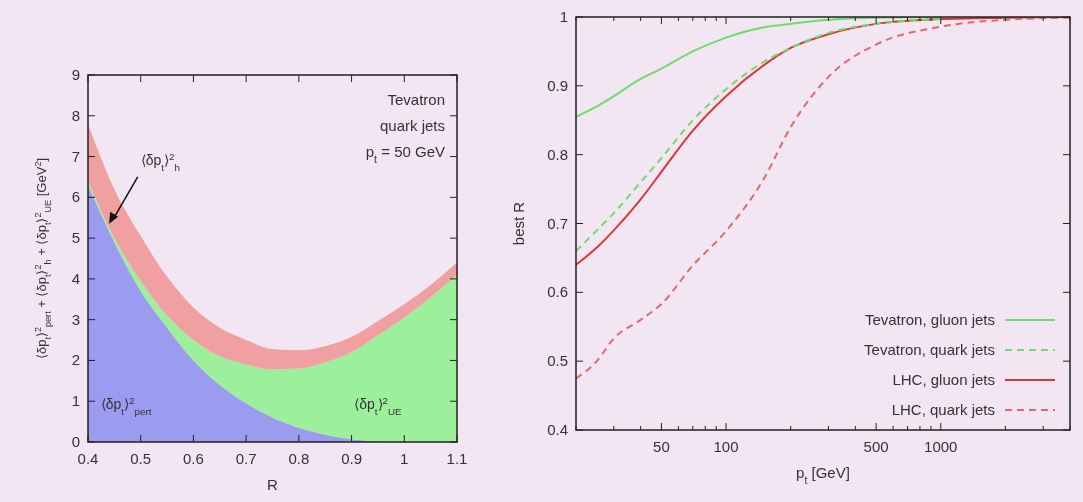 This screenshot has width=1083, height=502. I want to click on x-tick-label: 0.9, so click(351, 458).